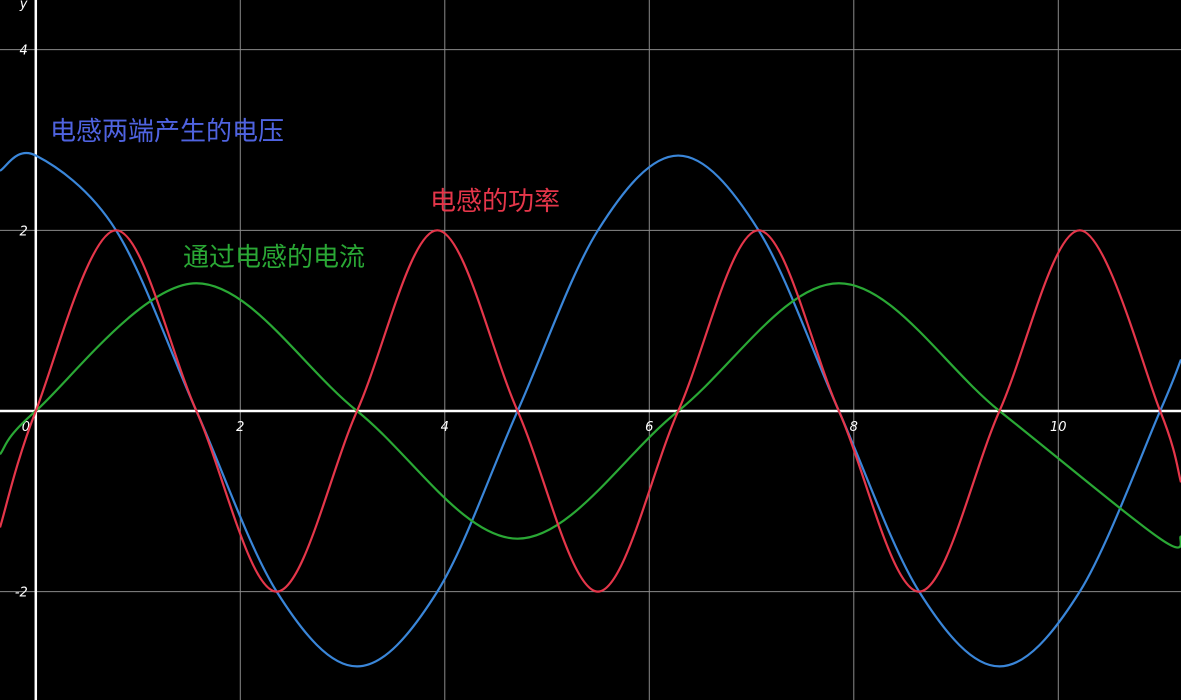 This screenshot has width=1181, height=700. I want to click on x-tick-label: 8, so click(854, 427).